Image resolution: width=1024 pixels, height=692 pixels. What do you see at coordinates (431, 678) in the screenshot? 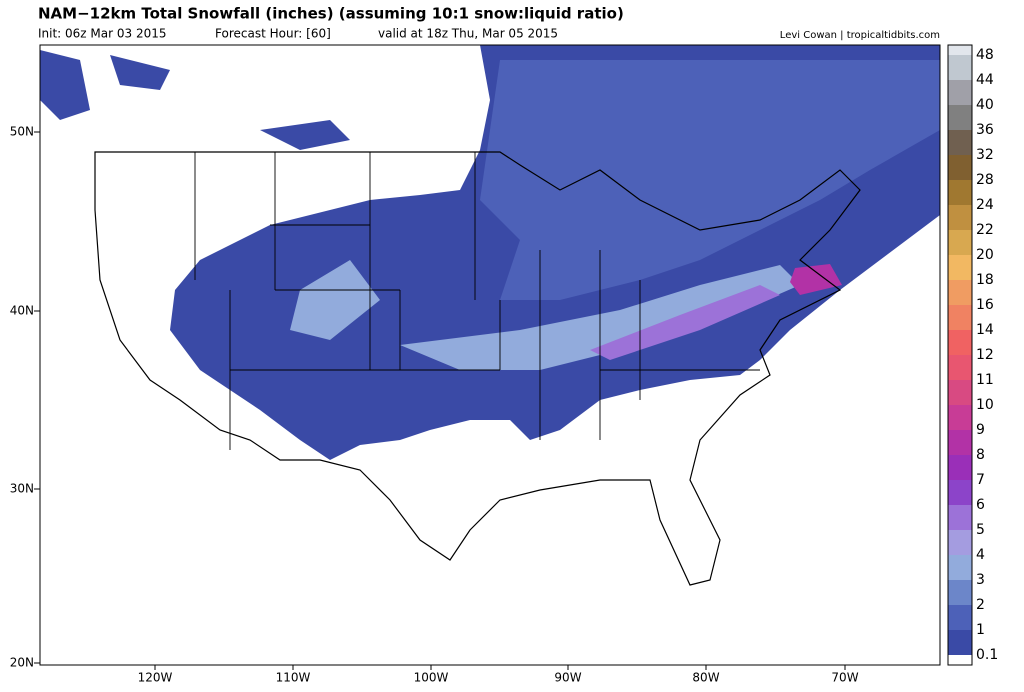
I see `lon-label: 100W` at bounding box center [431, 678].